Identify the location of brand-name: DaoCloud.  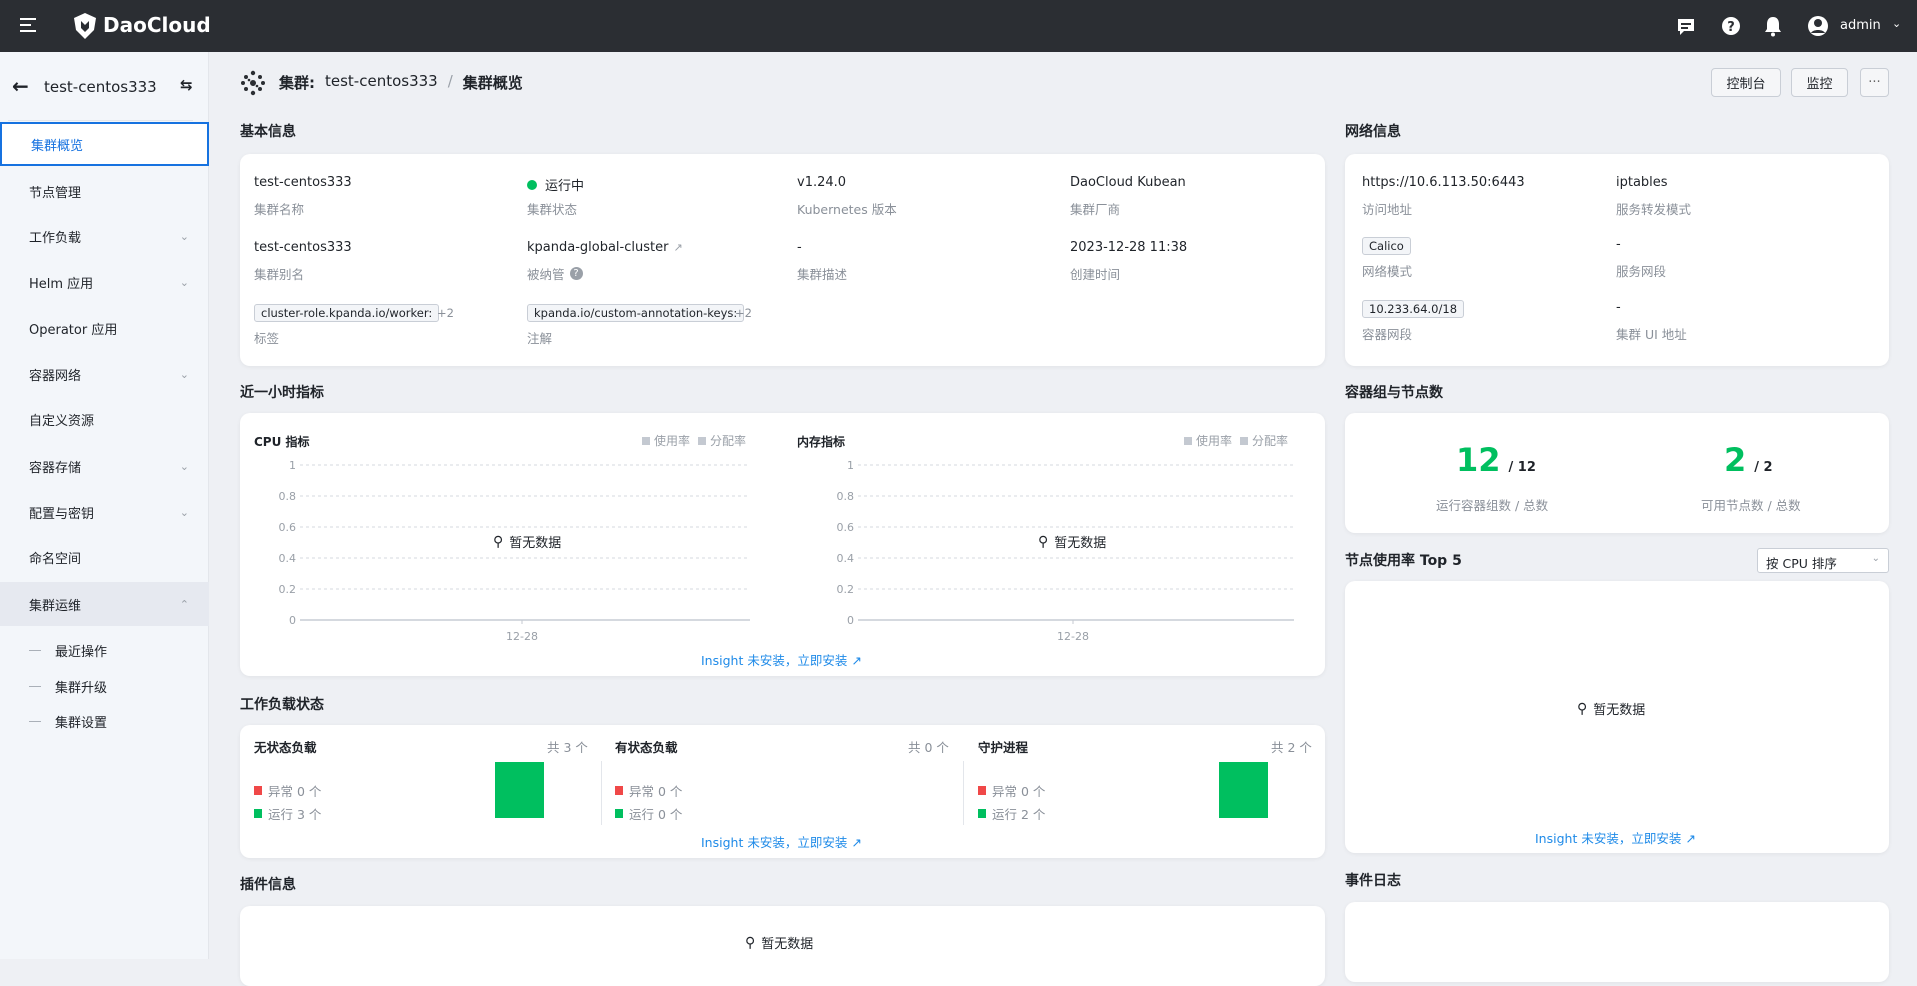
(157, 25).